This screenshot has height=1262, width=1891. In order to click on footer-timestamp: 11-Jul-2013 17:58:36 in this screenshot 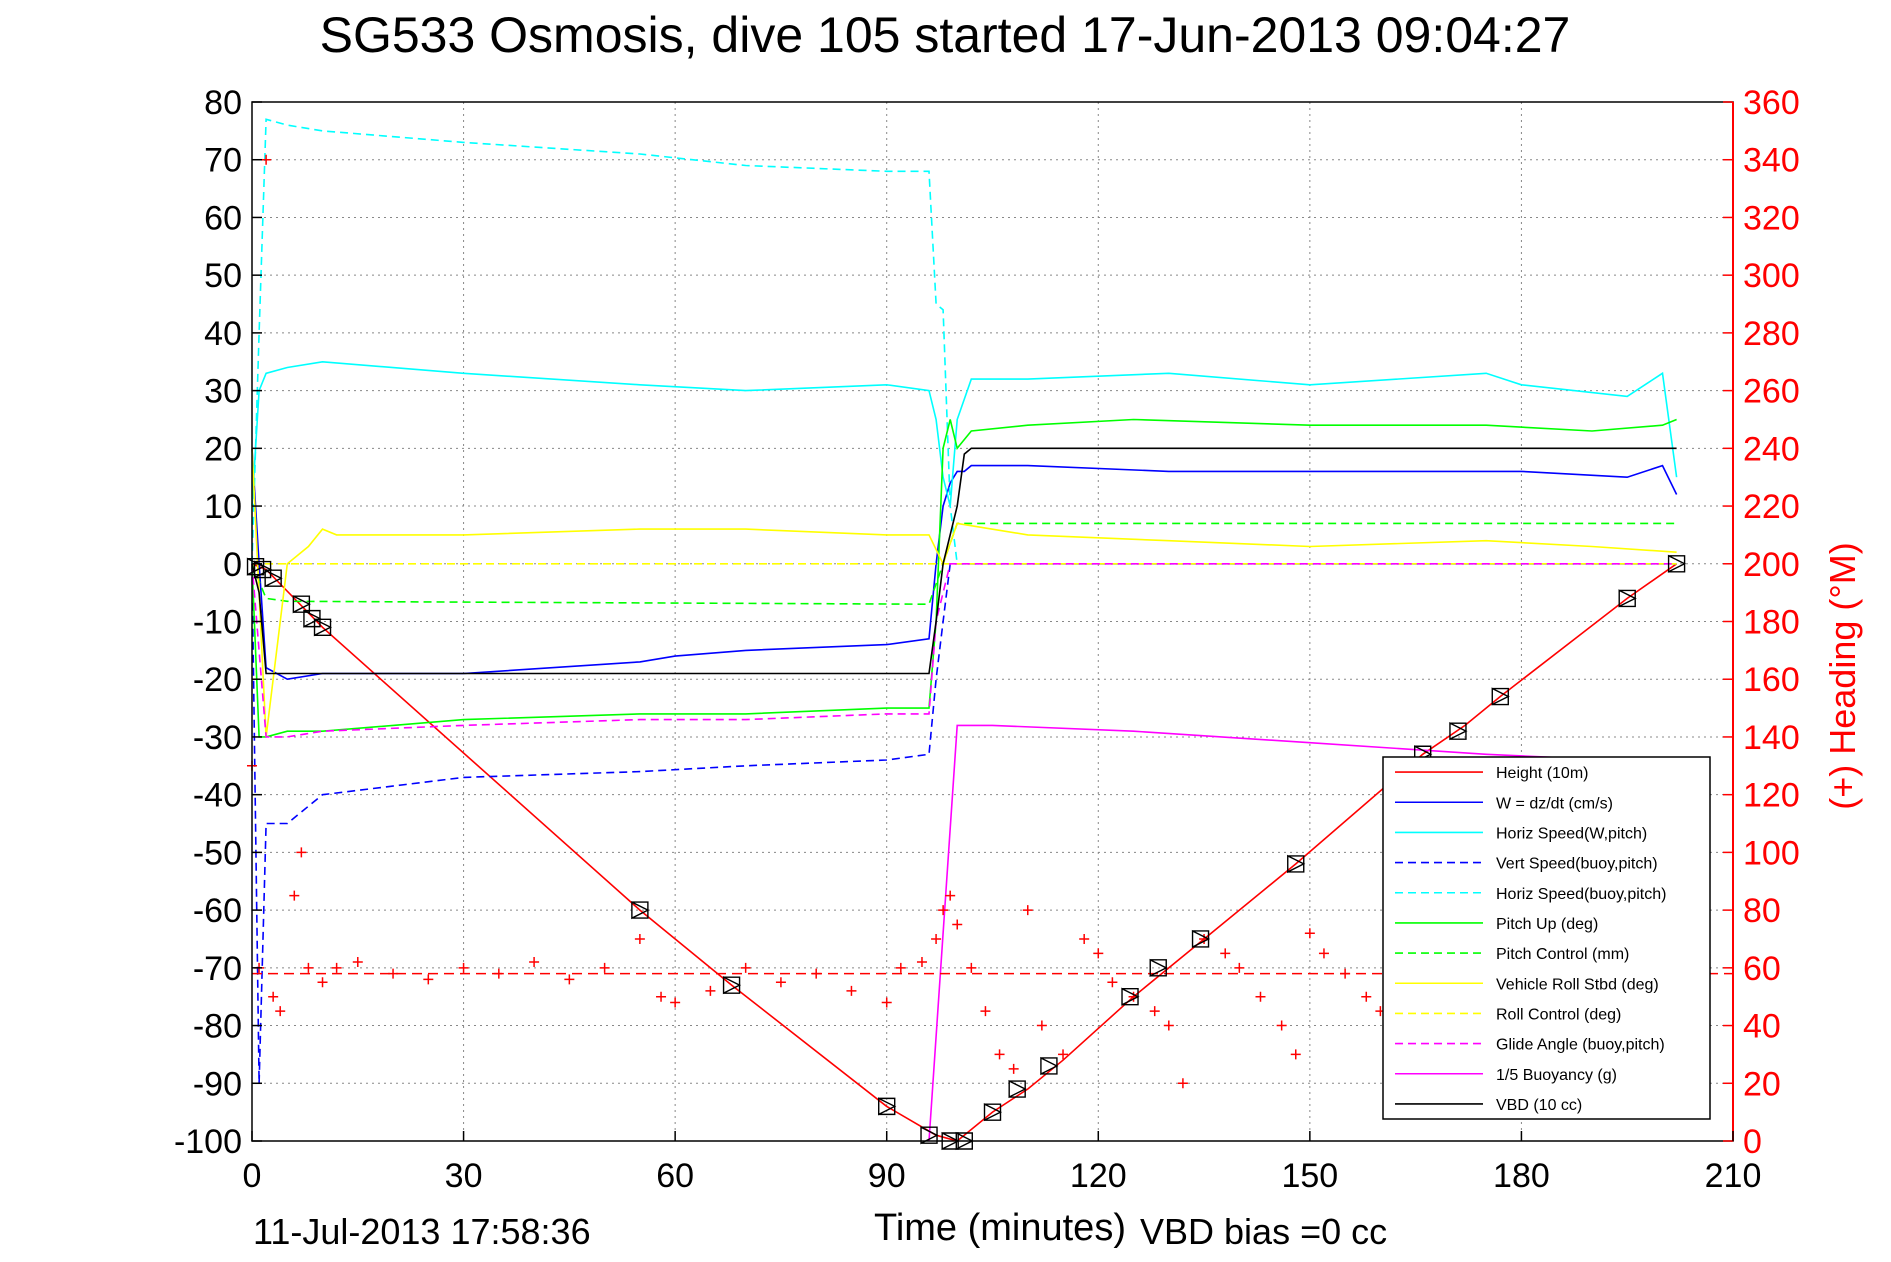, I will do `click(422, 1231)`.